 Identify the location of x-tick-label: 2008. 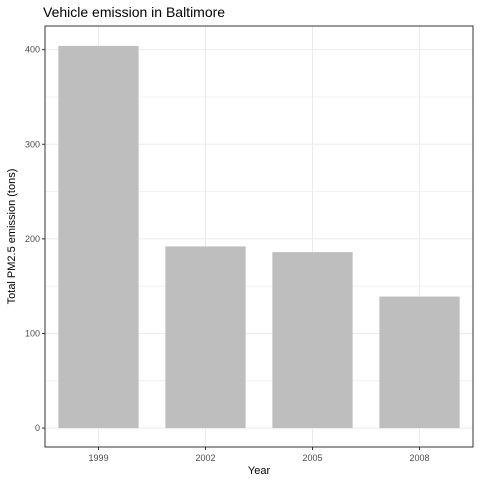
(419, 458).